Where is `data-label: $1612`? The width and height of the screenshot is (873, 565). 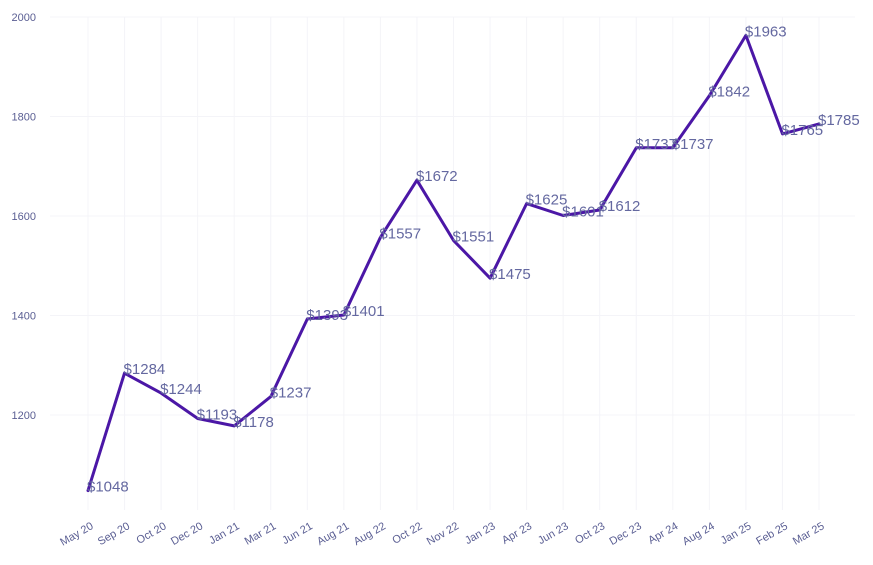
data-label: $1612 is located at coordinates (620, 206).